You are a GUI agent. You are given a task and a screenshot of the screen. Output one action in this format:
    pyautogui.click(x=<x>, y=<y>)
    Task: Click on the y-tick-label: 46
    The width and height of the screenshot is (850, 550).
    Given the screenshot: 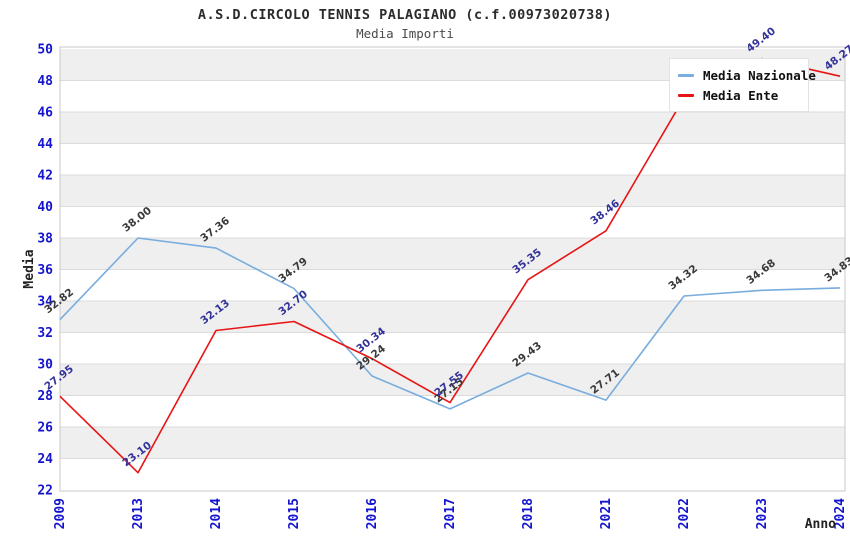 What is the action you would take?
    pyautogui.click(x=45, y=113)
    